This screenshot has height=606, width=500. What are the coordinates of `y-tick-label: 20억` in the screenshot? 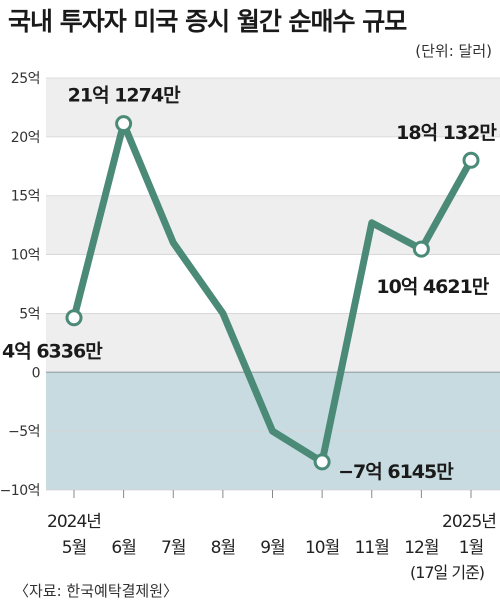 It's located at (25, 138).